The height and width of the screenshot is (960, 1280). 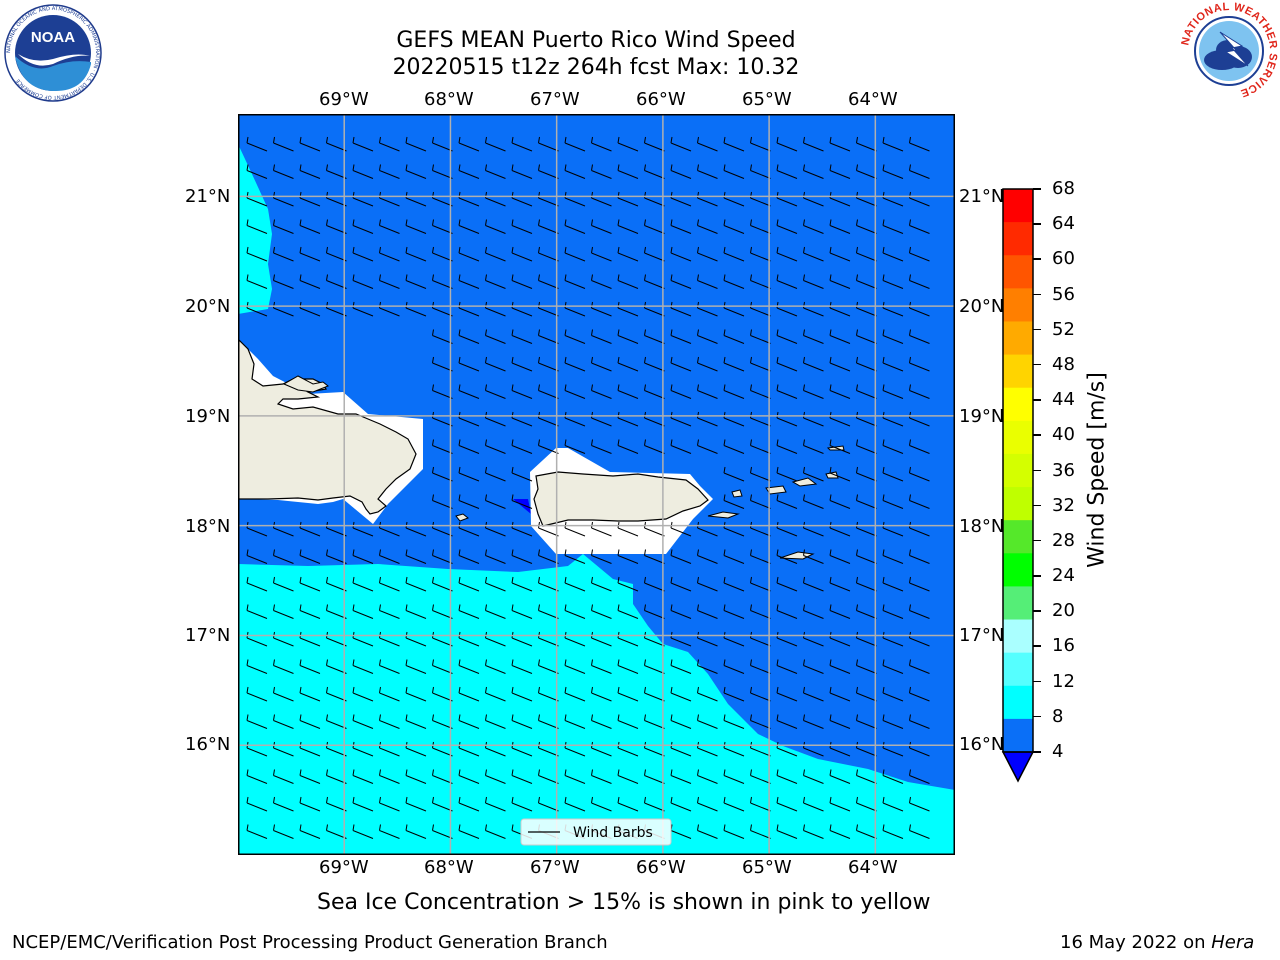 I want to click on lat-label-right-18n: 18°N, so click(x=982, y=526).